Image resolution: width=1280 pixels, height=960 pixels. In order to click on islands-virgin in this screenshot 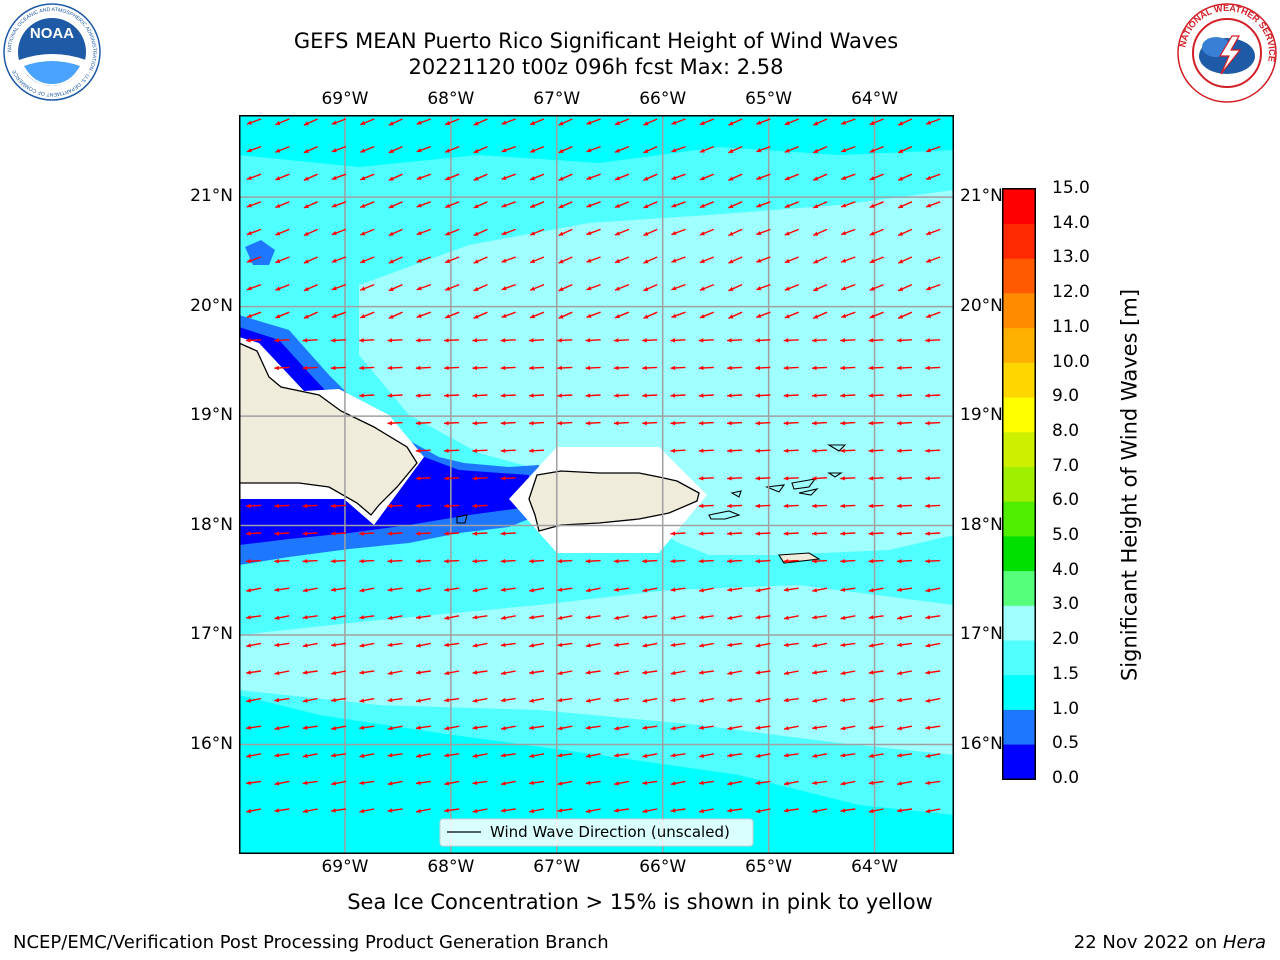, I will do `click(791, 487)`.